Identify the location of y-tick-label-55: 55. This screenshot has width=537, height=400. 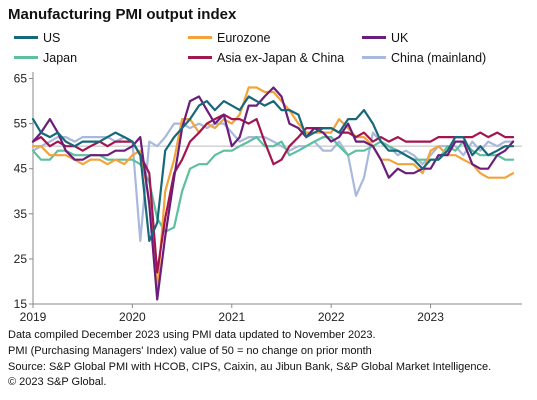
(21, 124).